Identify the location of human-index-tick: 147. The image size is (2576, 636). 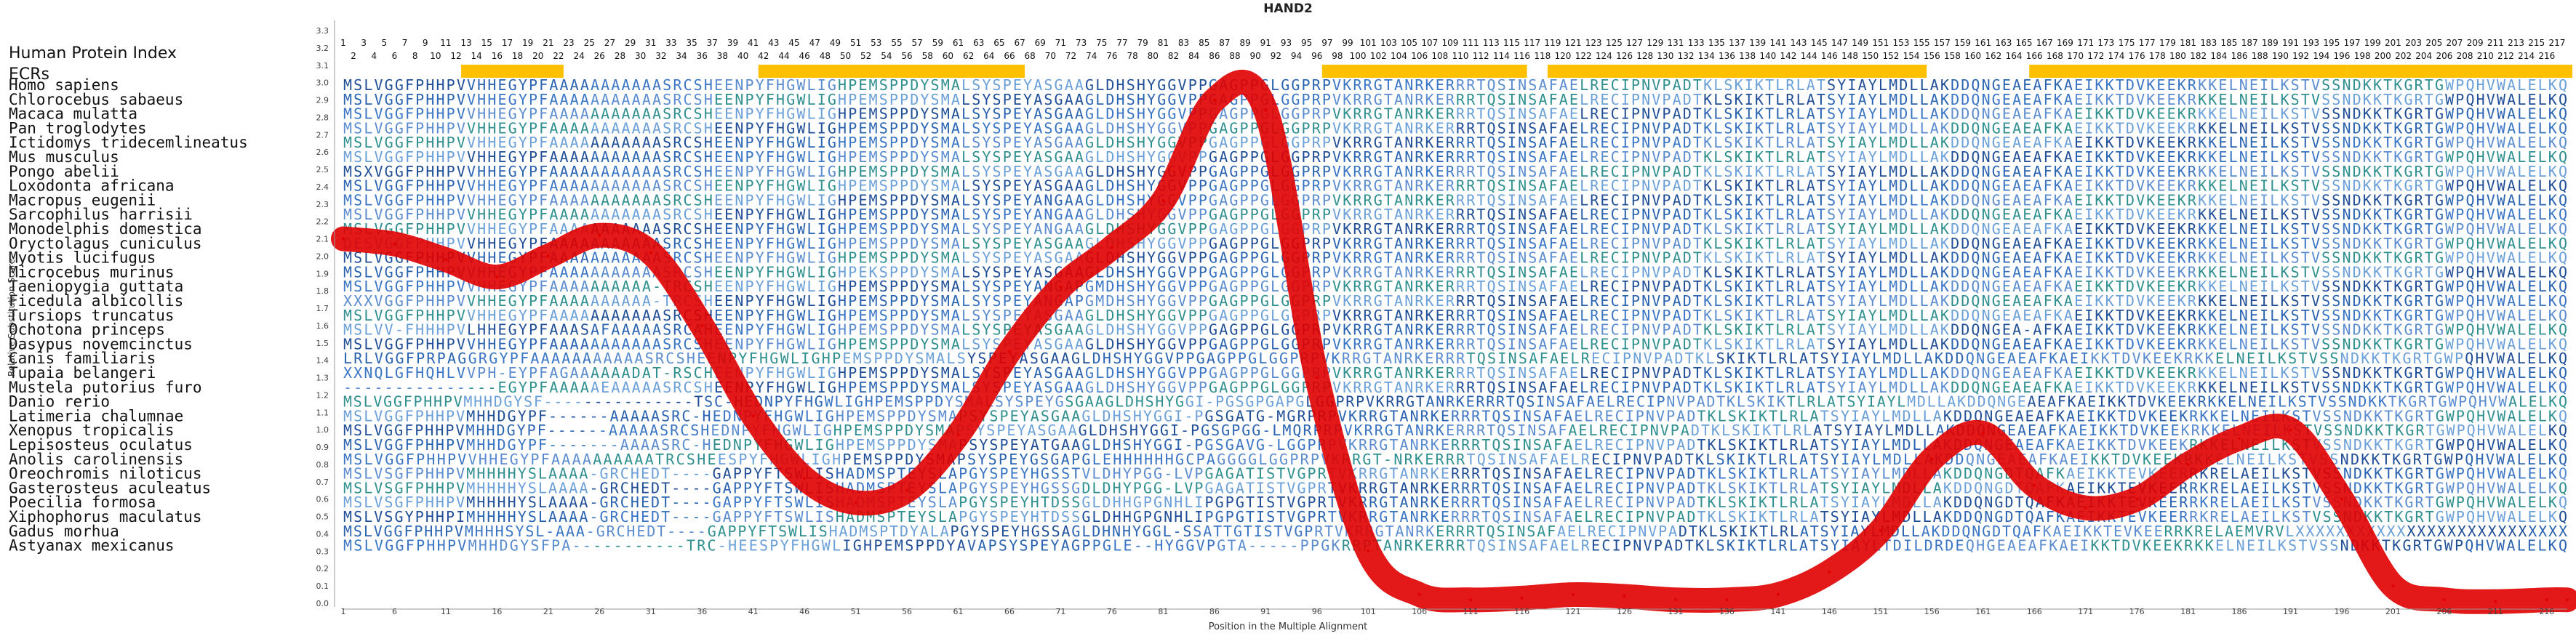
(1839, 43).